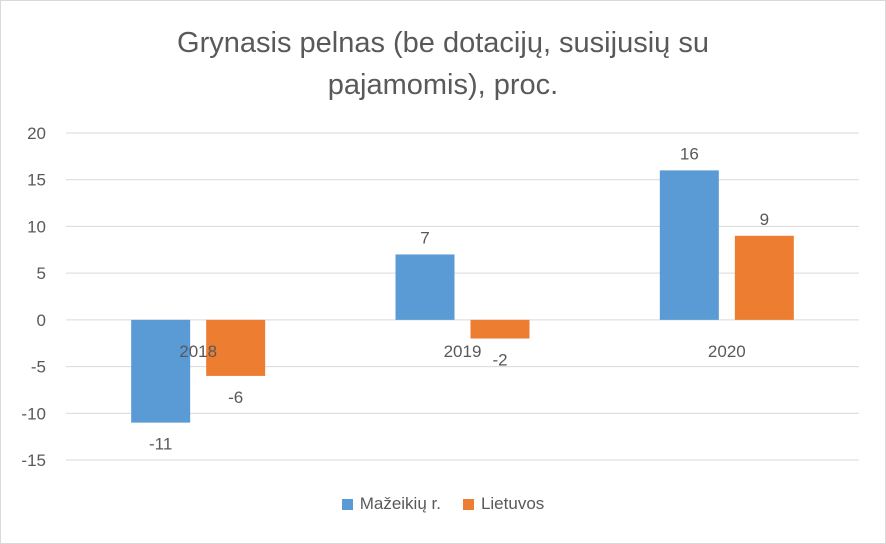 This screenshot has width=886, height=544. I want to click on legend-item-mazeikiu: Mažeikių r., so click(391, 504).